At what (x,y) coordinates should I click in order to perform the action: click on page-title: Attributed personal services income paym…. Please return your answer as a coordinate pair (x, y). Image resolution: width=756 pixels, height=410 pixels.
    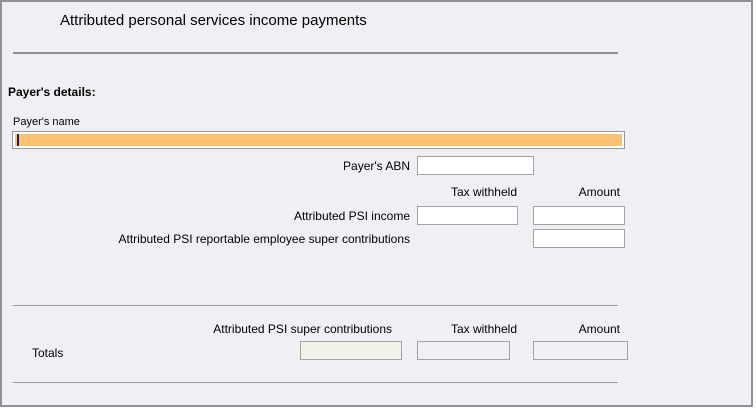
    Looking at the image, I should click on (213, 20).